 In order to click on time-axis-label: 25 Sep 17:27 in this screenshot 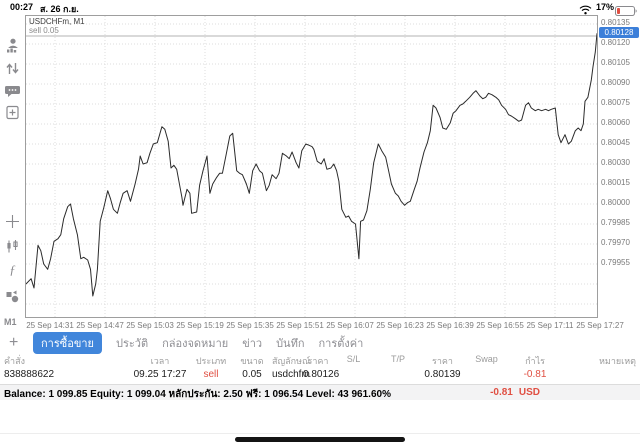, I will do `click(600, 325)`.